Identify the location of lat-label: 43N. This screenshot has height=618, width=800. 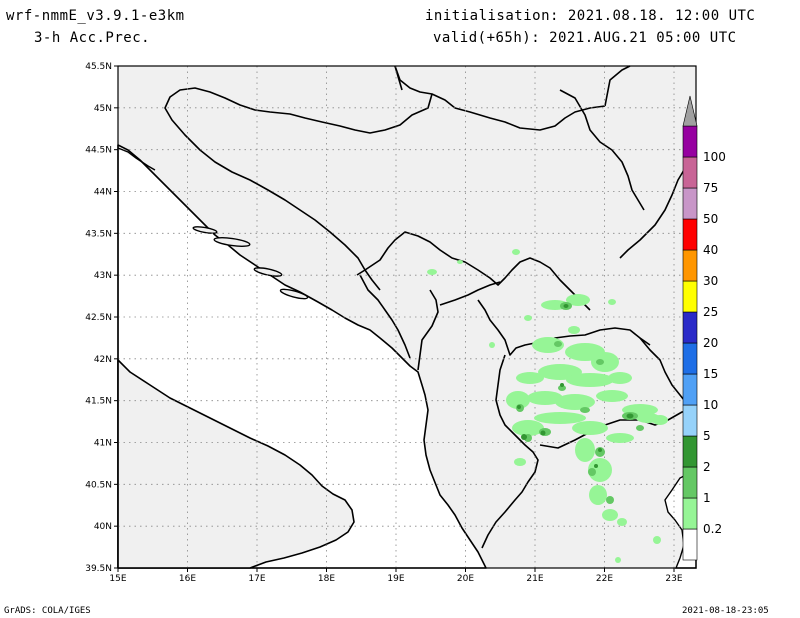
(103, 276).